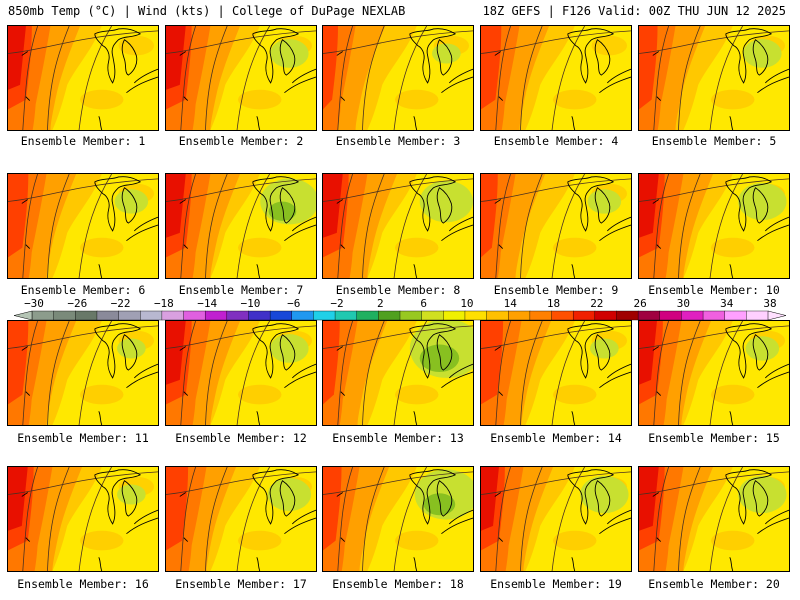 This screenshot has width=800, height=600. Describe the element at coordinates (714, 438) in the screenshot. I see `ensemble-member-label: Ensemble Member: 15` at that location.